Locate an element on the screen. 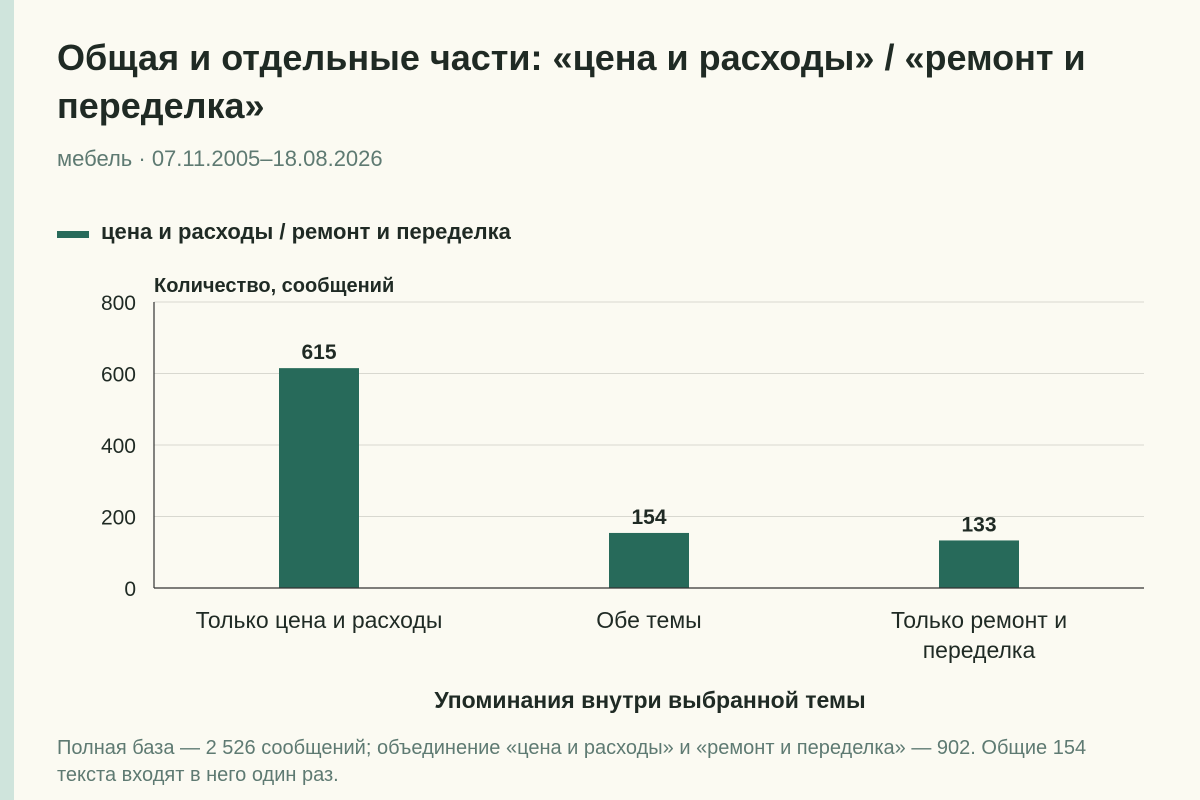 The image size is (1200, 800). data-label: 615 is located at coordinates (318, 352).